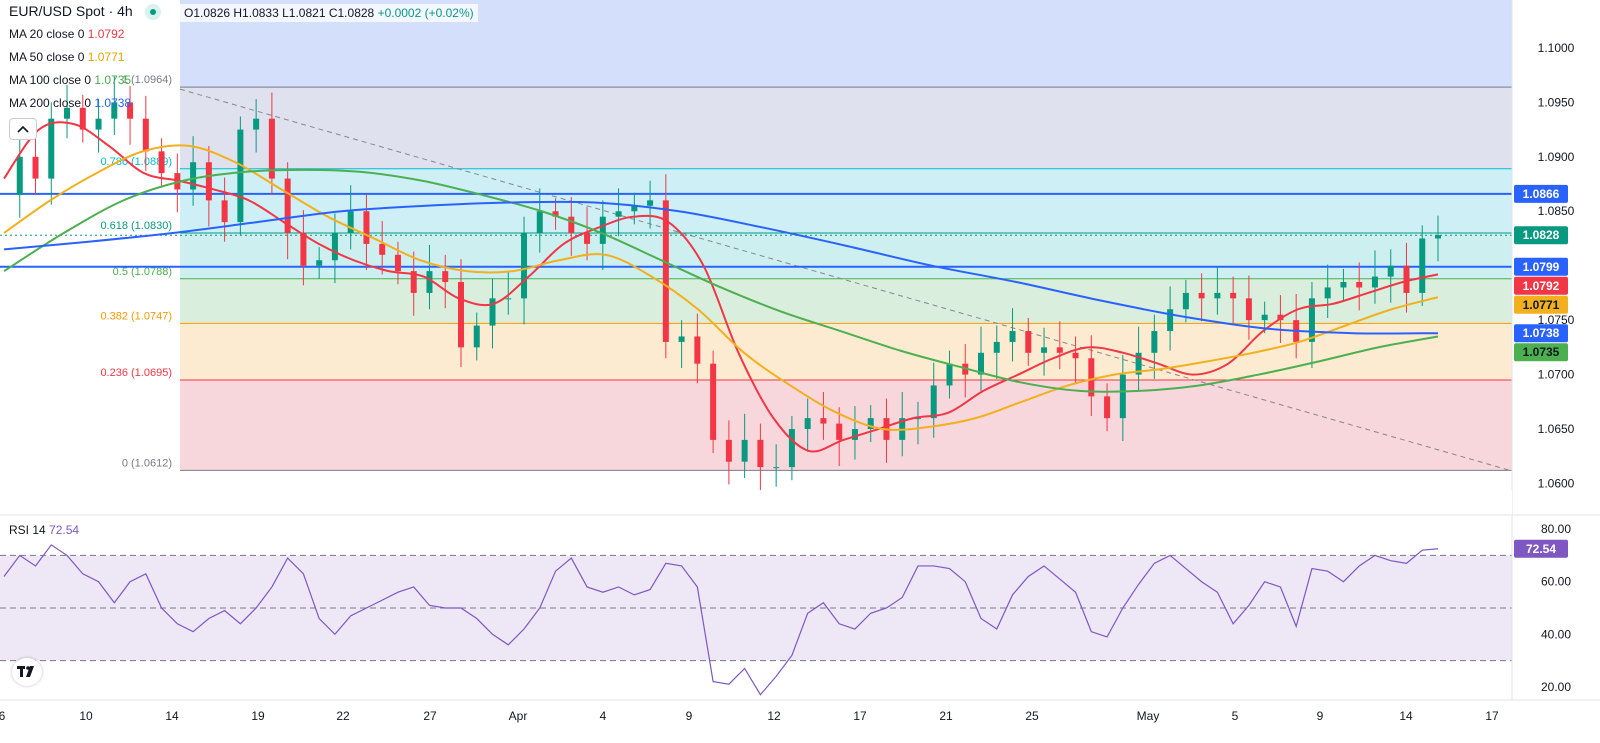  I want to click on time-tick-label: 9, so click(689, 716).